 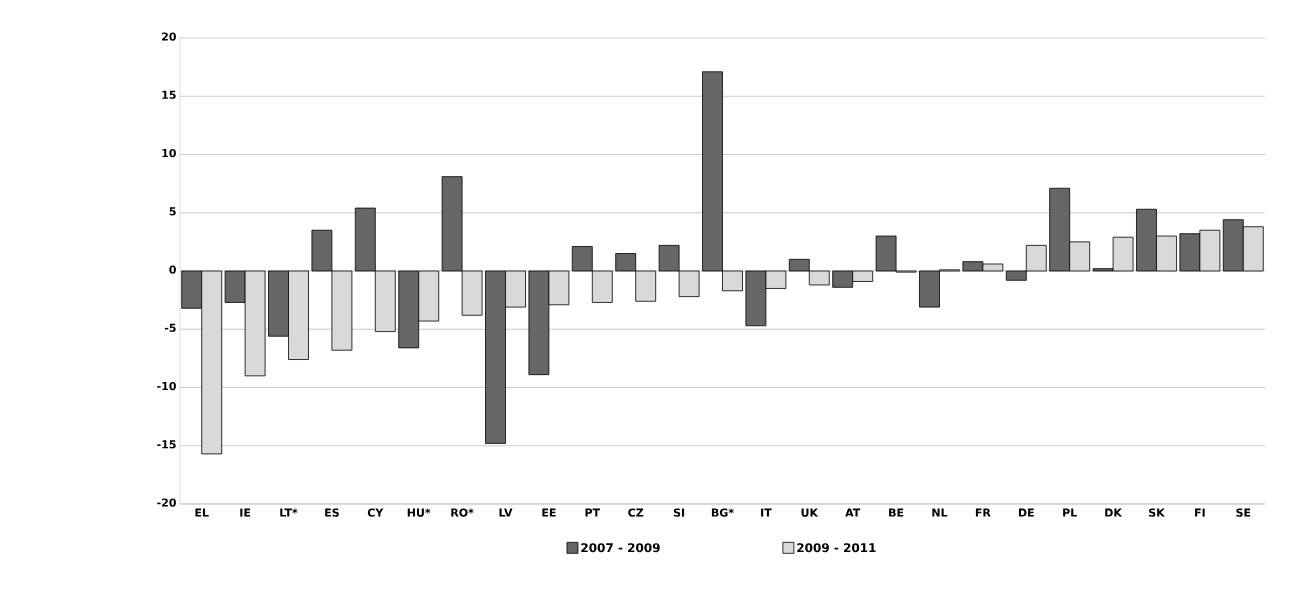 What do you see at coordinates (166, 386) in the screenshot?
I see `y-tick-label: -10` at bounding box center [166, 386].